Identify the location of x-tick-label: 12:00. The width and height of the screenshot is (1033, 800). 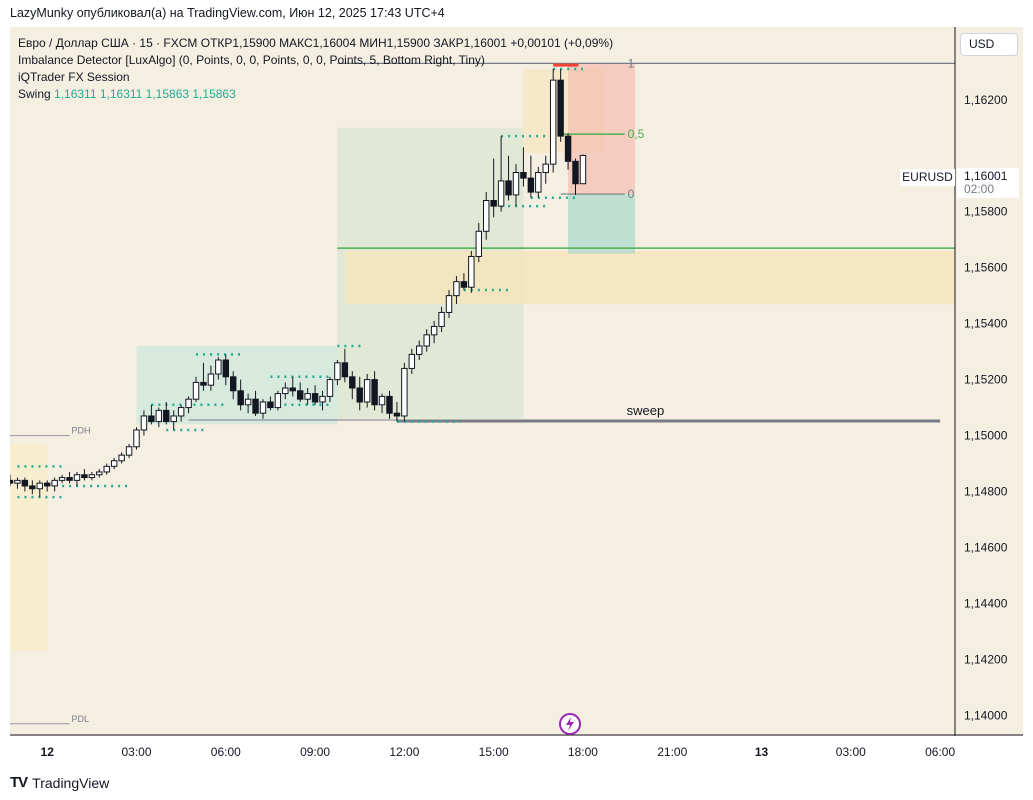
(404, 752).